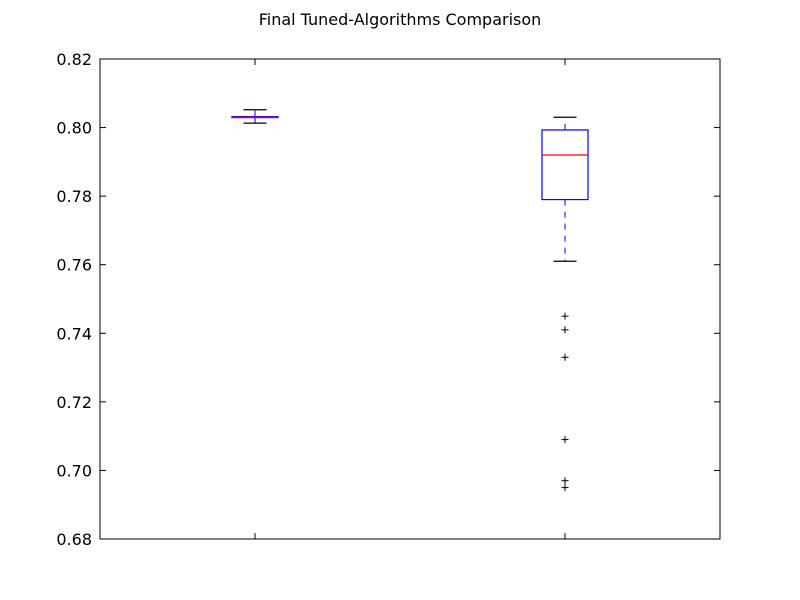 The height and width of the screenshot is (600, 800). What do you see at coordinates (400, 19) in the screenshot?
I see `chart-title: Final Tuned-Algorithms Comparison` at bounding box center [400, 19].